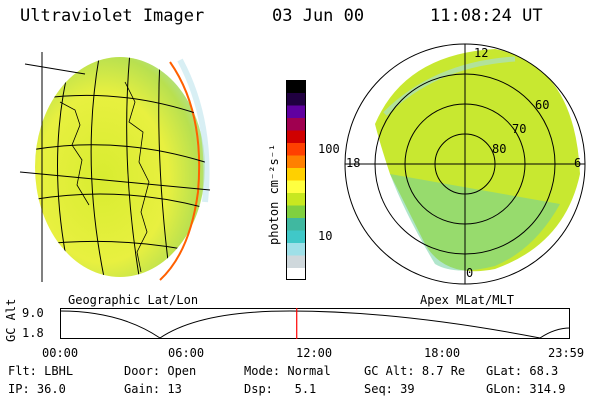 The height and width of the screenshot is (400, 600). What do you see at coordinates (353, 163) in the screenshot?
I see `mlt-18-label: 18` at bounding box center [353, 163].